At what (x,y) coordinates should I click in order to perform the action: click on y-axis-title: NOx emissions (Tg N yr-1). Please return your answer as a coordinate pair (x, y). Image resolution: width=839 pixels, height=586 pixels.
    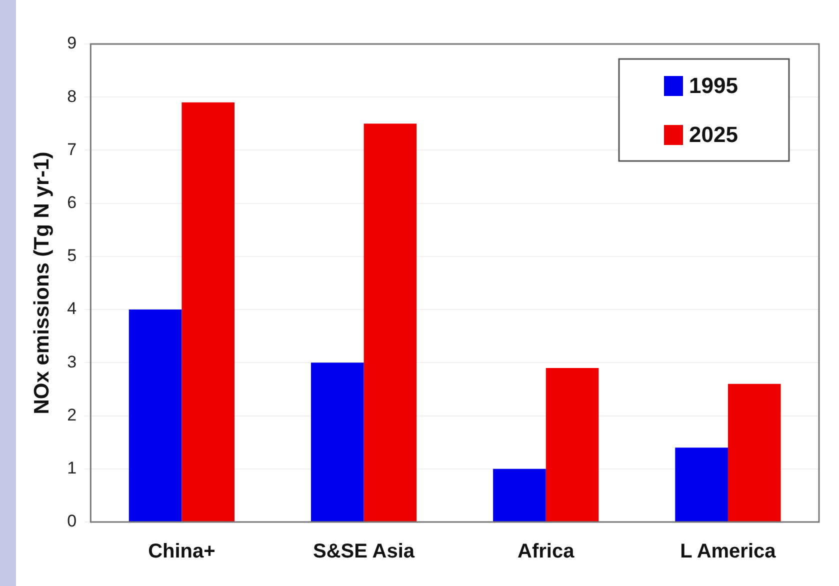
    Looking at the image, I should click on (42, 283).